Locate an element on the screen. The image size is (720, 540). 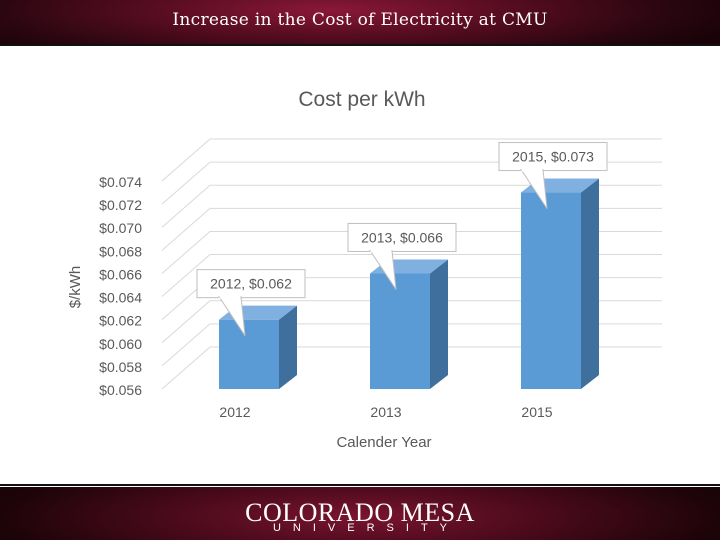
y-tick-label: $0.066 is located at coordinates (120, 274).